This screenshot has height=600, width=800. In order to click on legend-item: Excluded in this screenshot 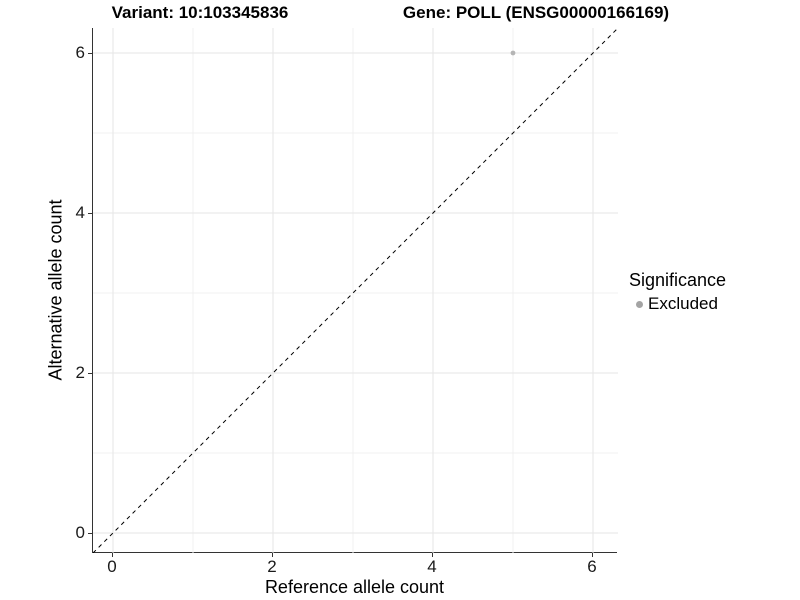, I will do `click(677, 304)`.